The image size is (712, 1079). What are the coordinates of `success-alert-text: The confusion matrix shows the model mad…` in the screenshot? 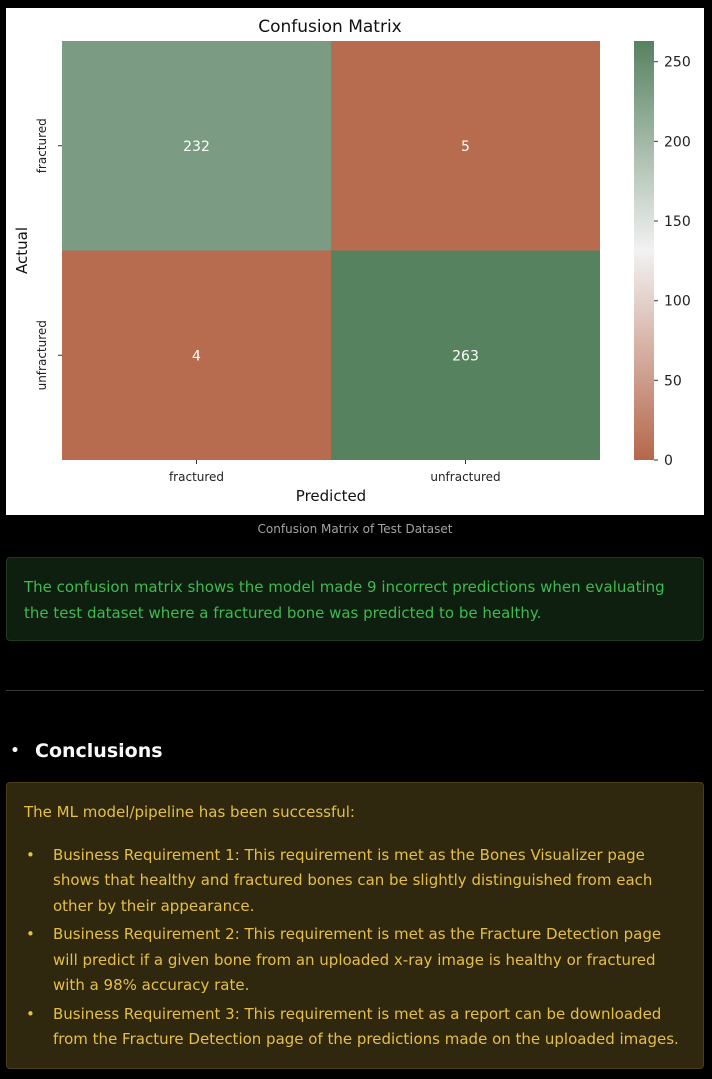 It's located at (344, 600).